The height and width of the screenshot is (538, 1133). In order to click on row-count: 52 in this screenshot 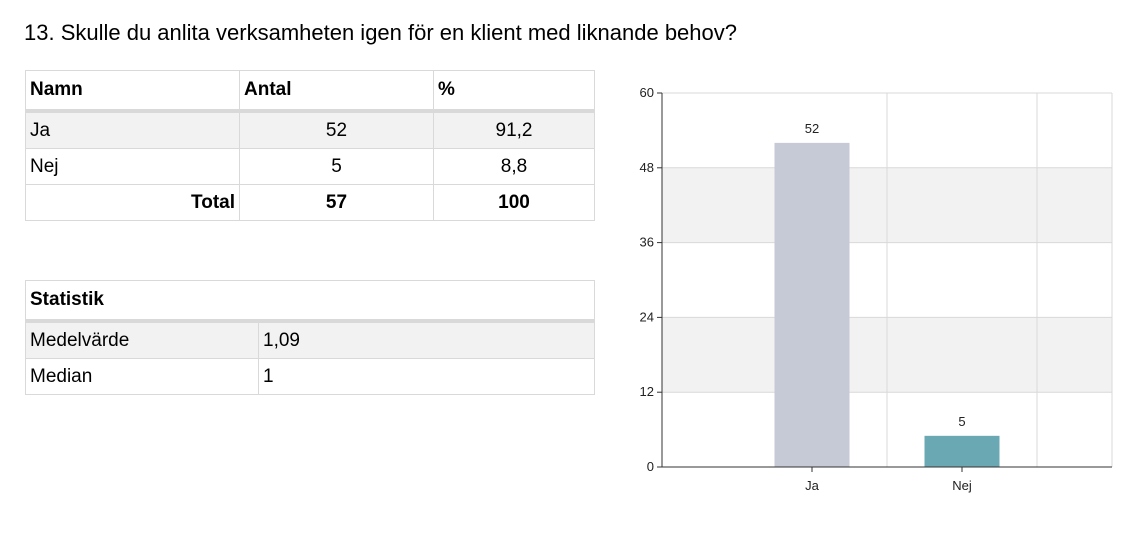, I will do `click(336, 129)`.